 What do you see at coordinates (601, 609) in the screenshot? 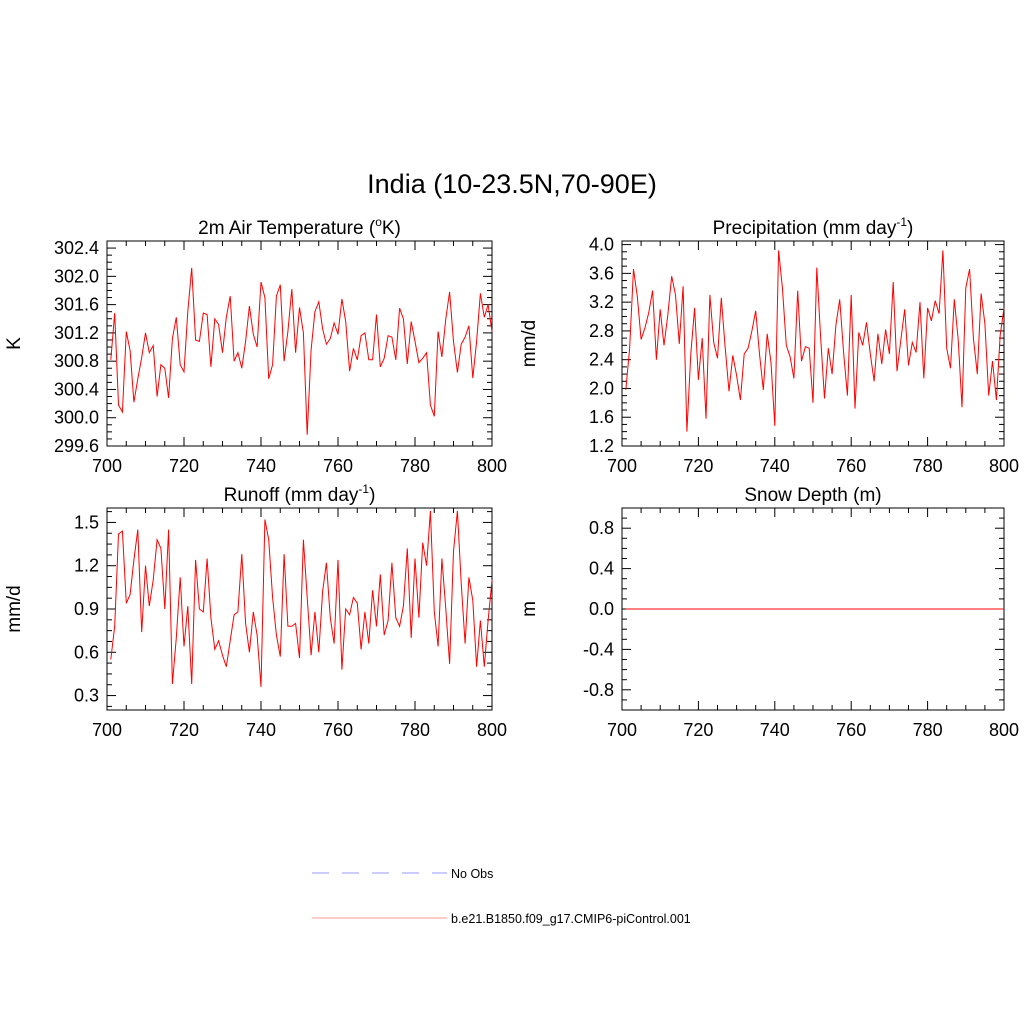
I see `y-tick-label: 0.0` at bounding box center [601, 609].